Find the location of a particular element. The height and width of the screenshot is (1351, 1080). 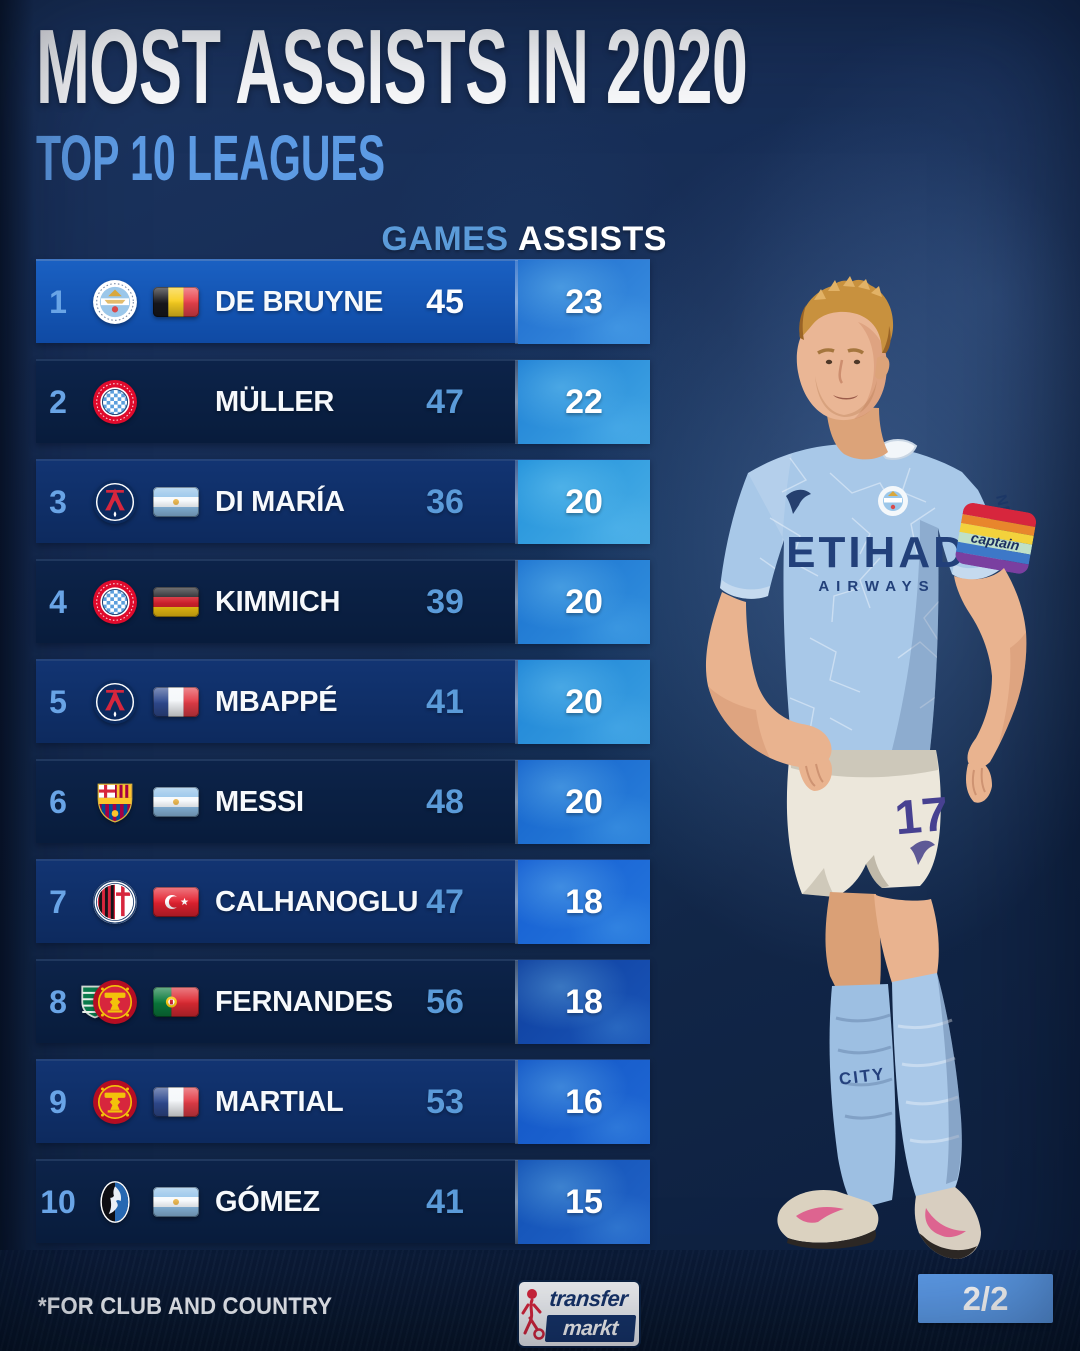

assists-cell: 16 is located at coordinates (584, 1102).